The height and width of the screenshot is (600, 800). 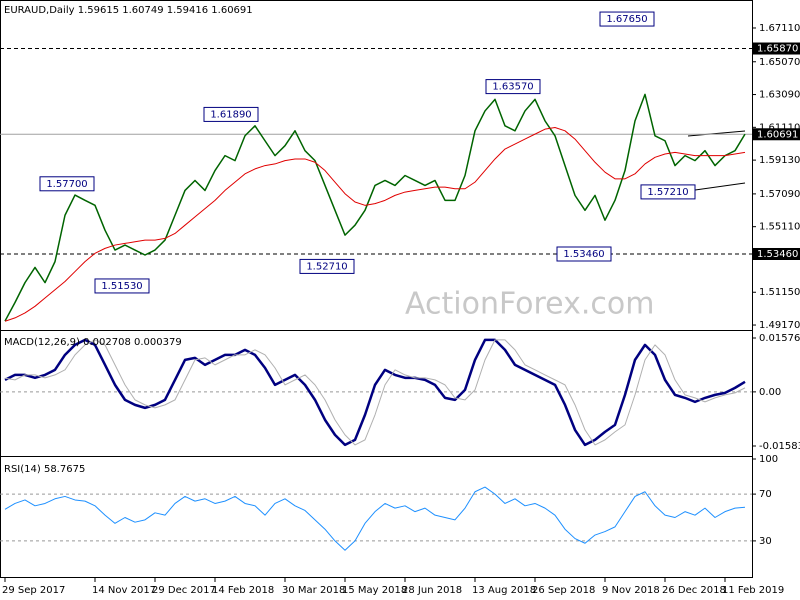 I want to click on x-tick-label: 14 Nov 2017, so click(x=124, y=590).